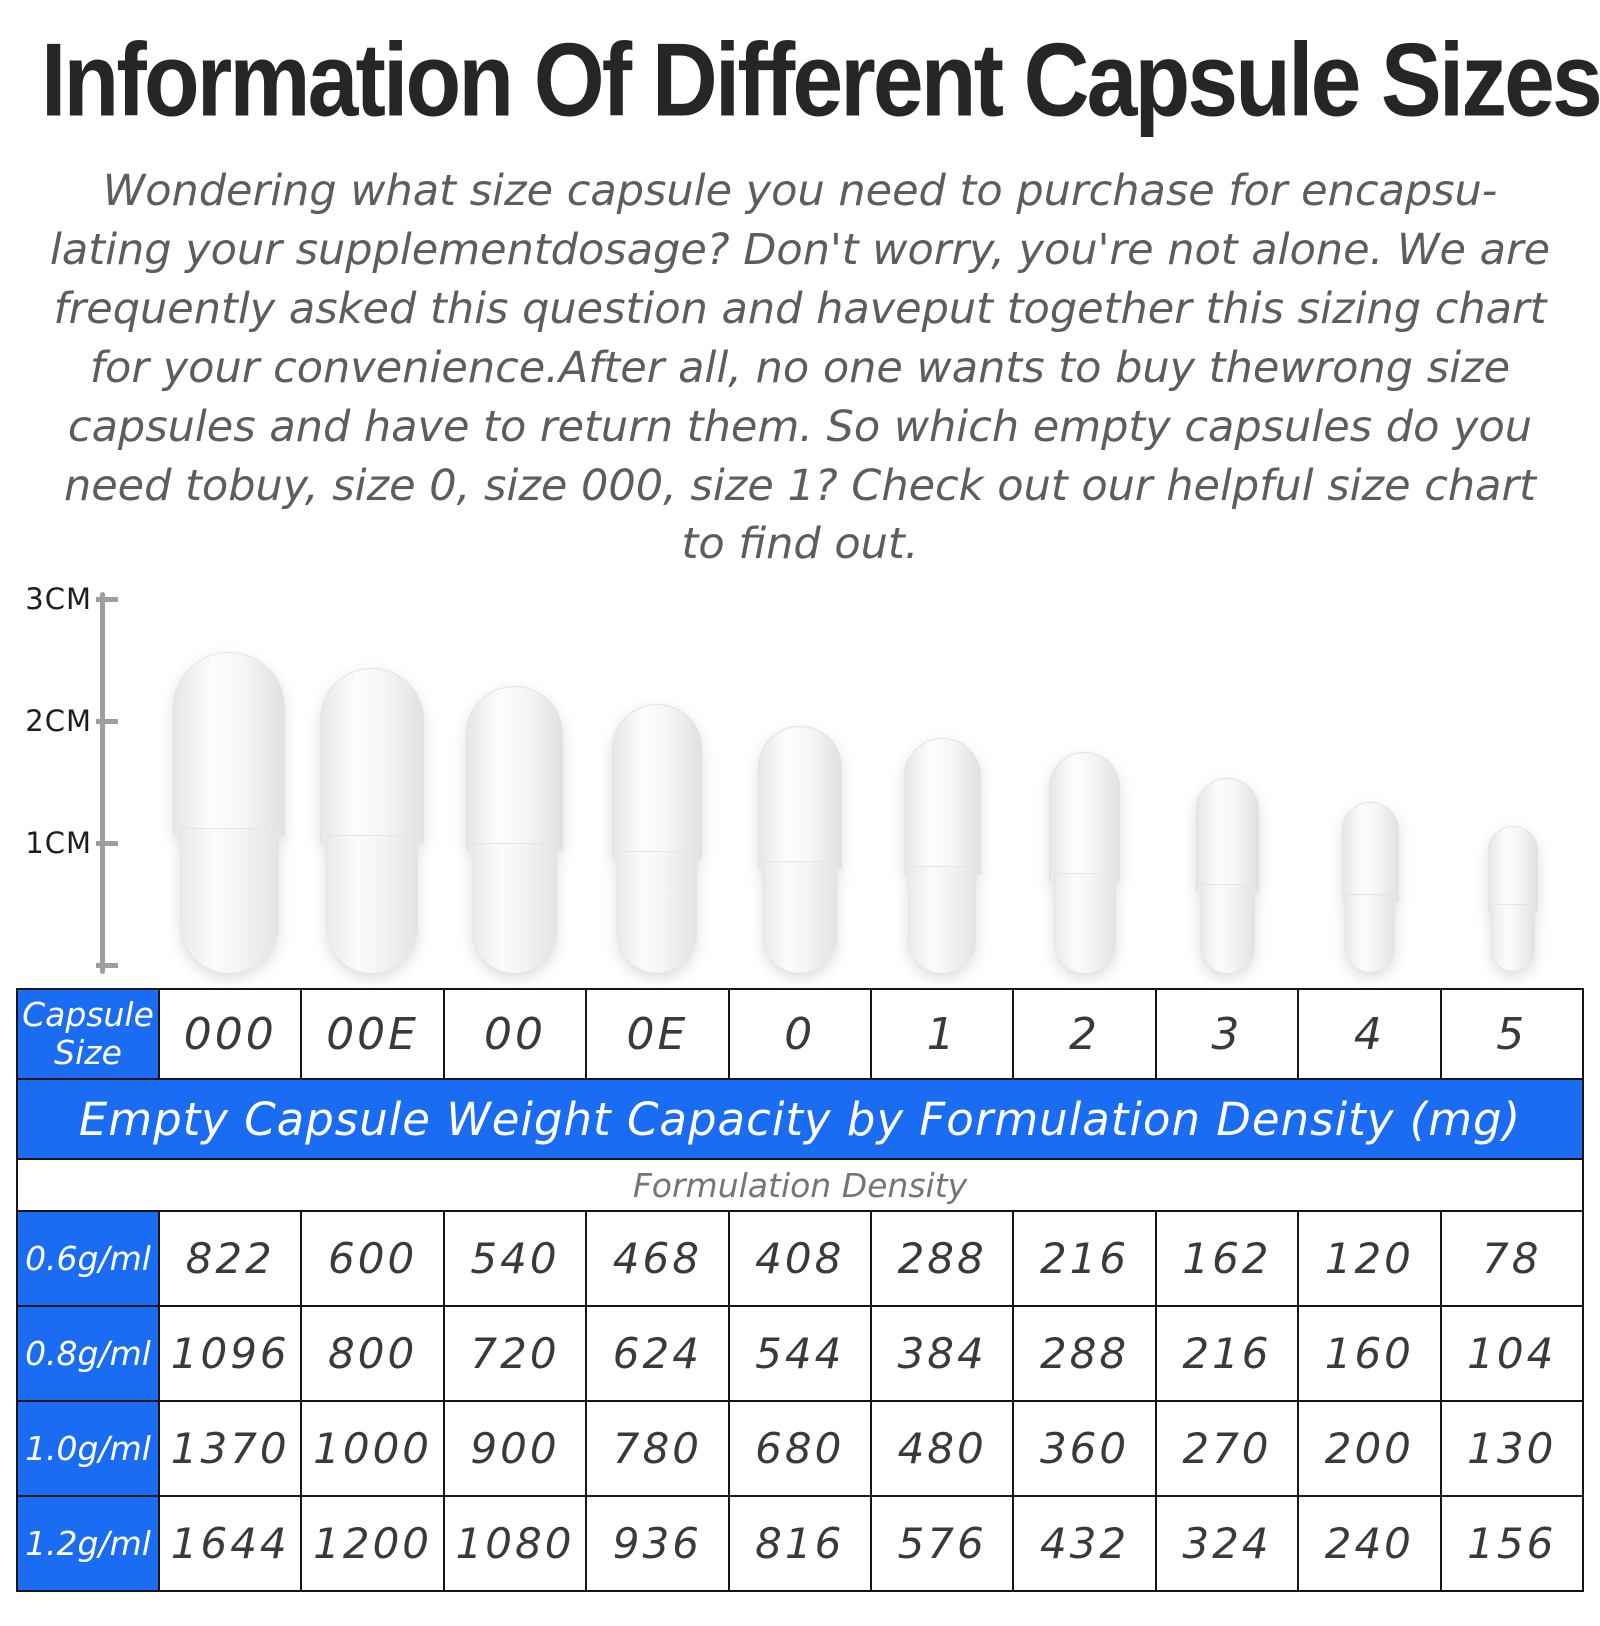 The image size is (1600, 1626). I want to click on ruler-tick-2cm: 2CM, so click(62, 721).